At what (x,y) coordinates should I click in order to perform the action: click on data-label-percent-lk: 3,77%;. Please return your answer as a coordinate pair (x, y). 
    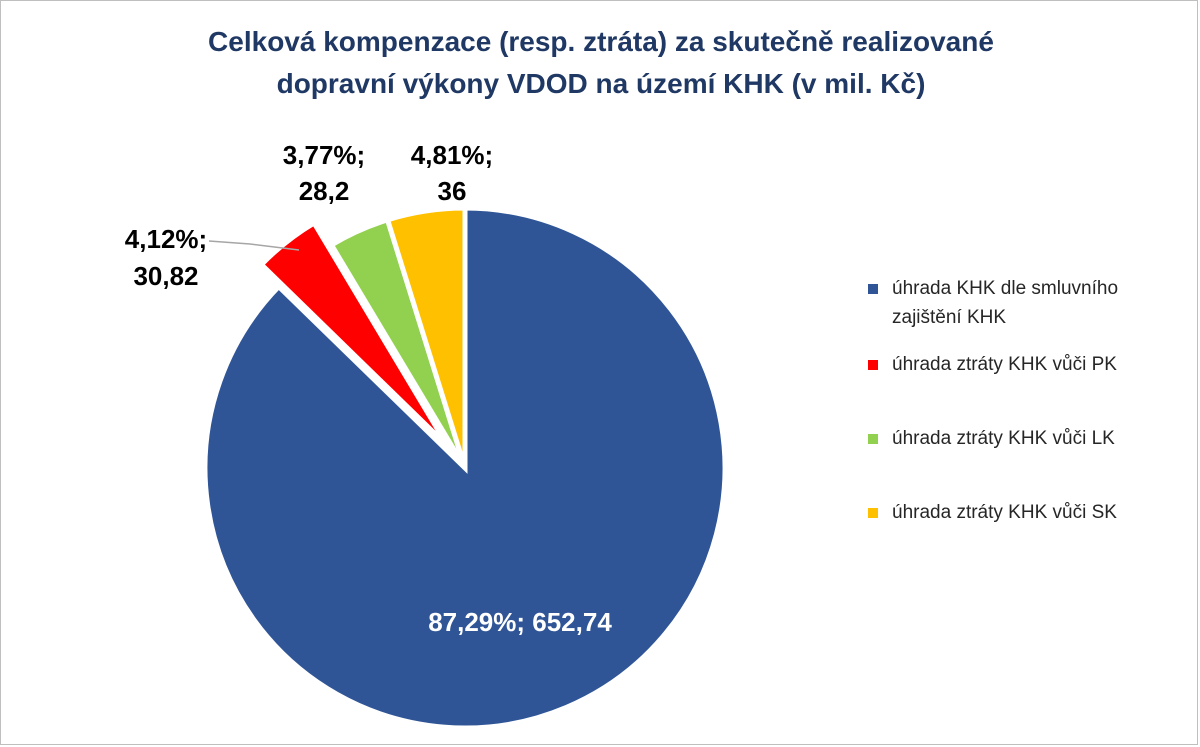
    Looking at the image, I should click on (324, 155).